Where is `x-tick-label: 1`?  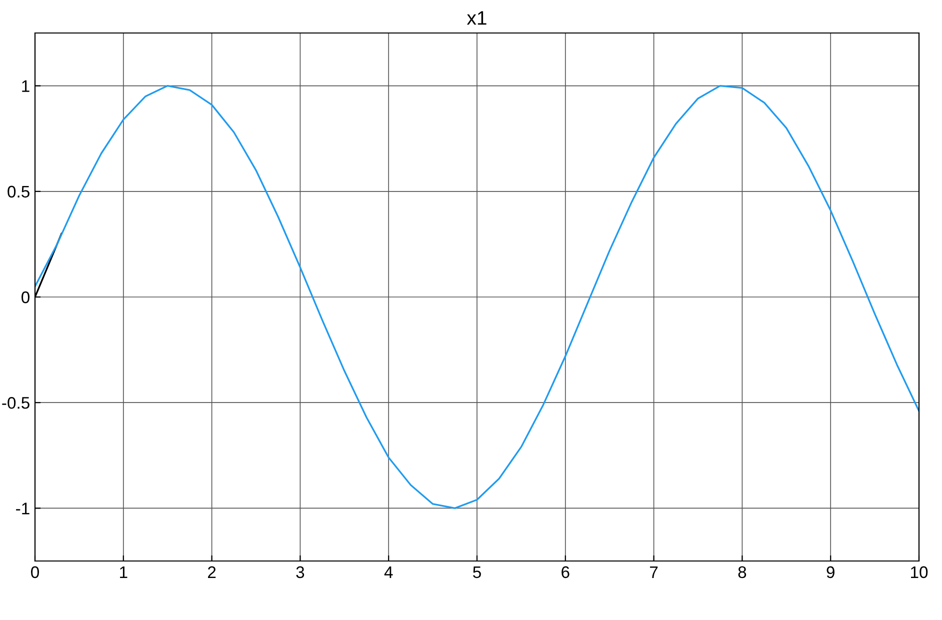
x-tick-label: 1 is located at coordinates (124, 572).